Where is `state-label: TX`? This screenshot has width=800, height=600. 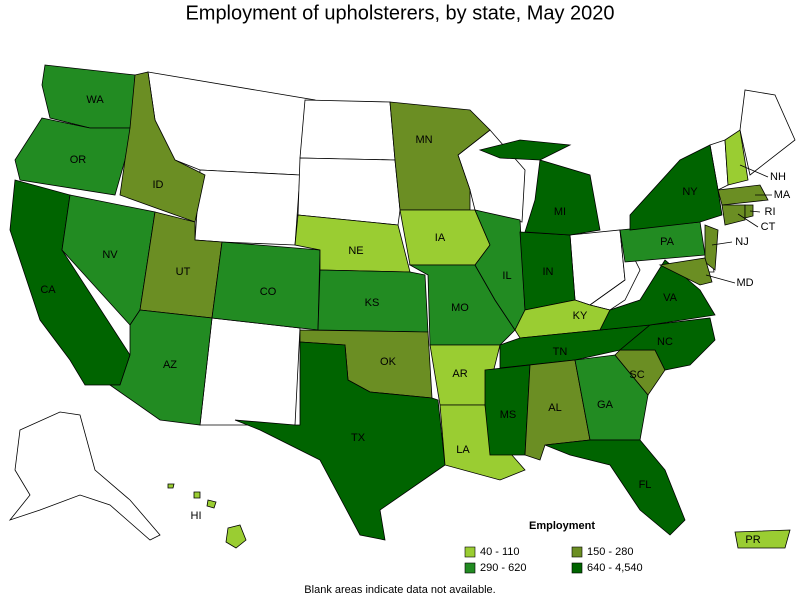 state-label: TX is located at coordinates (358, 438).